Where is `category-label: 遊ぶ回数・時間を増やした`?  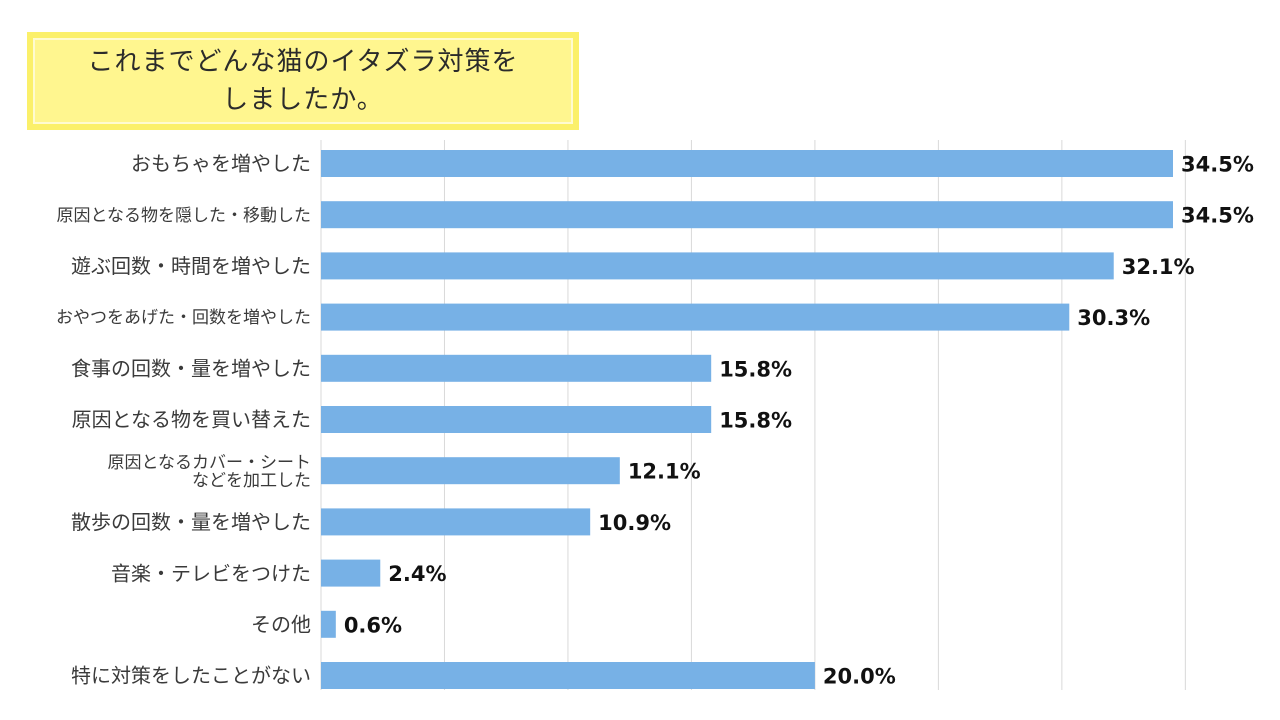
category-label: 遊ぶ回数・時間を増やした is located at coordinates (191, 266).